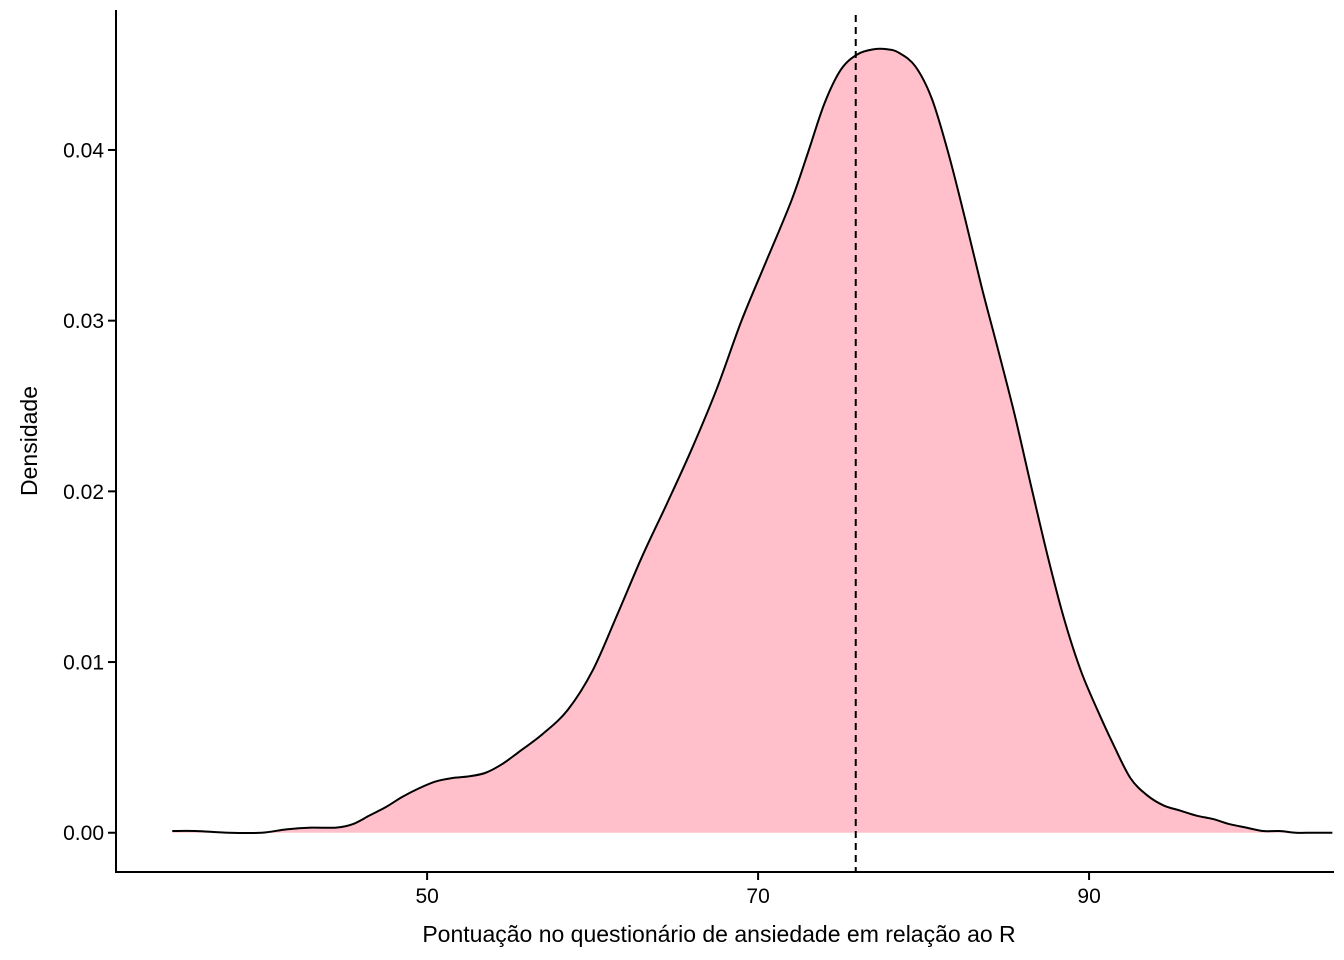 The image size is (1344, 960). Describe the element at coordinates (83, 321) in the screenshot. I see `y-tick-label: 0.03` at that location.